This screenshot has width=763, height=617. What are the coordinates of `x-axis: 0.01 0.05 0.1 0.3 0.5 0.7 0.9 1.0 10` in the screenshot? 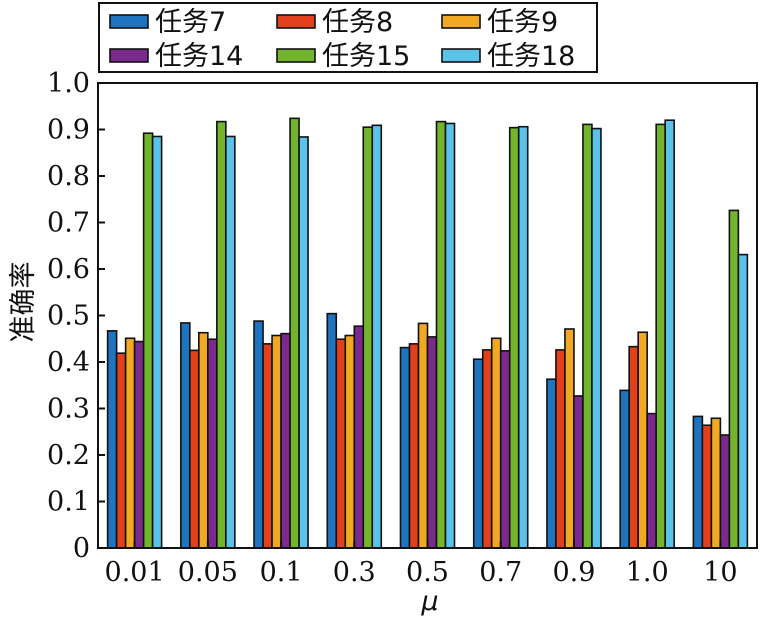 It's located at (421, 564).